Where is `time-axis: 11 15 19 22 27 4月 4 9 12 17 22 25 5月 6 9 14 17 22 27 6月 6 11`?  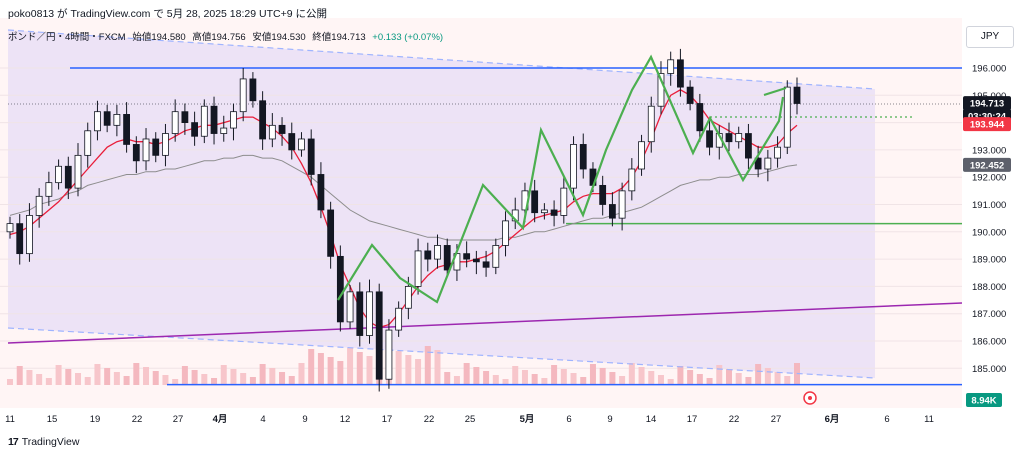 time-axis: 11 15 19 22 27 4月 4 9 12 17 22 25 5月 6 9 14 17 22 27 6月 6 11 is located at coordinates (481, 419).